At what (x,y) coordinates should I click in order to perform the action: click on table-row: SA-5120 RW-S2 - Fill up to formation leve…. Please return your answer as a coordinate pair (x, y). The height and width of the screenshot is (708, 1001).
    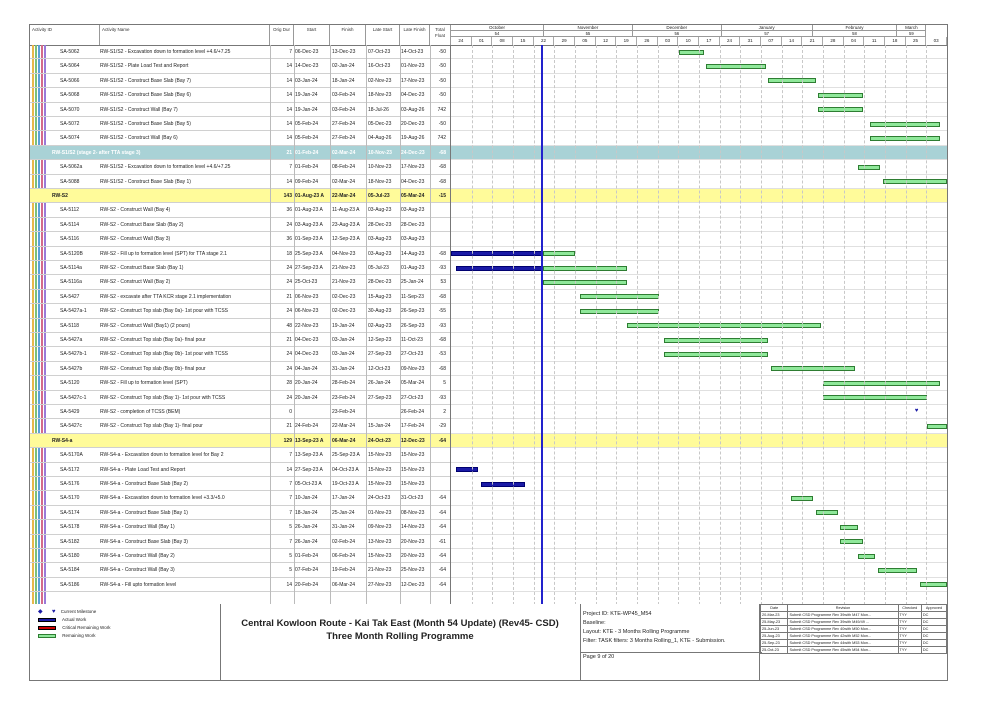
    Looking at the image, I should click on (240, 383).